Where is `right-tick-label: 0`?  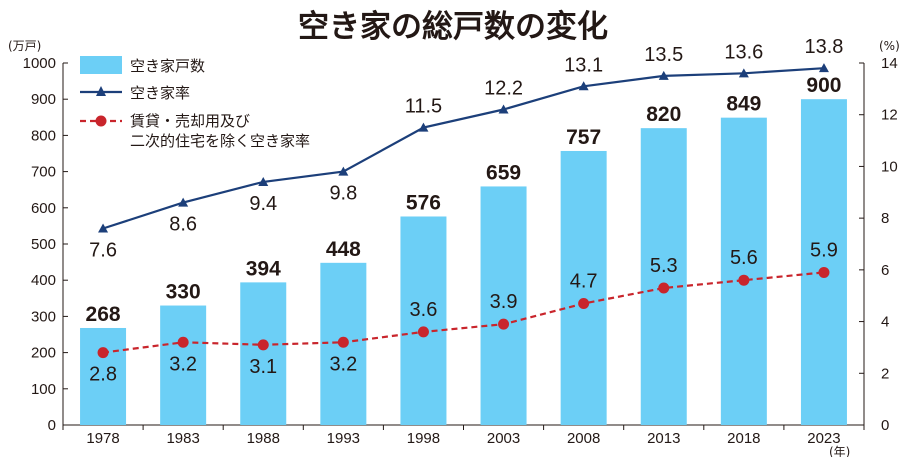 right-tick-label: 0 is located at coordinates (885, 425).